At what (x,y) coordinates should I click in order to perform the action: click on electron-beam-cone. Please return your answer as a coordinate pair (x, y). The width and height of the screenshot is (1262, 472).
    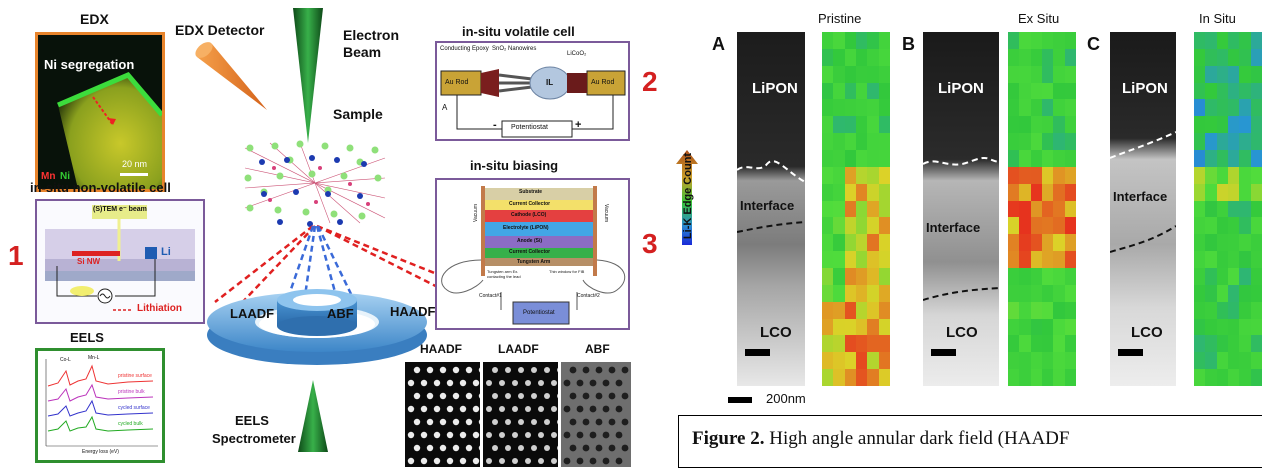
    Looking at the image, I should click on (308, 75).